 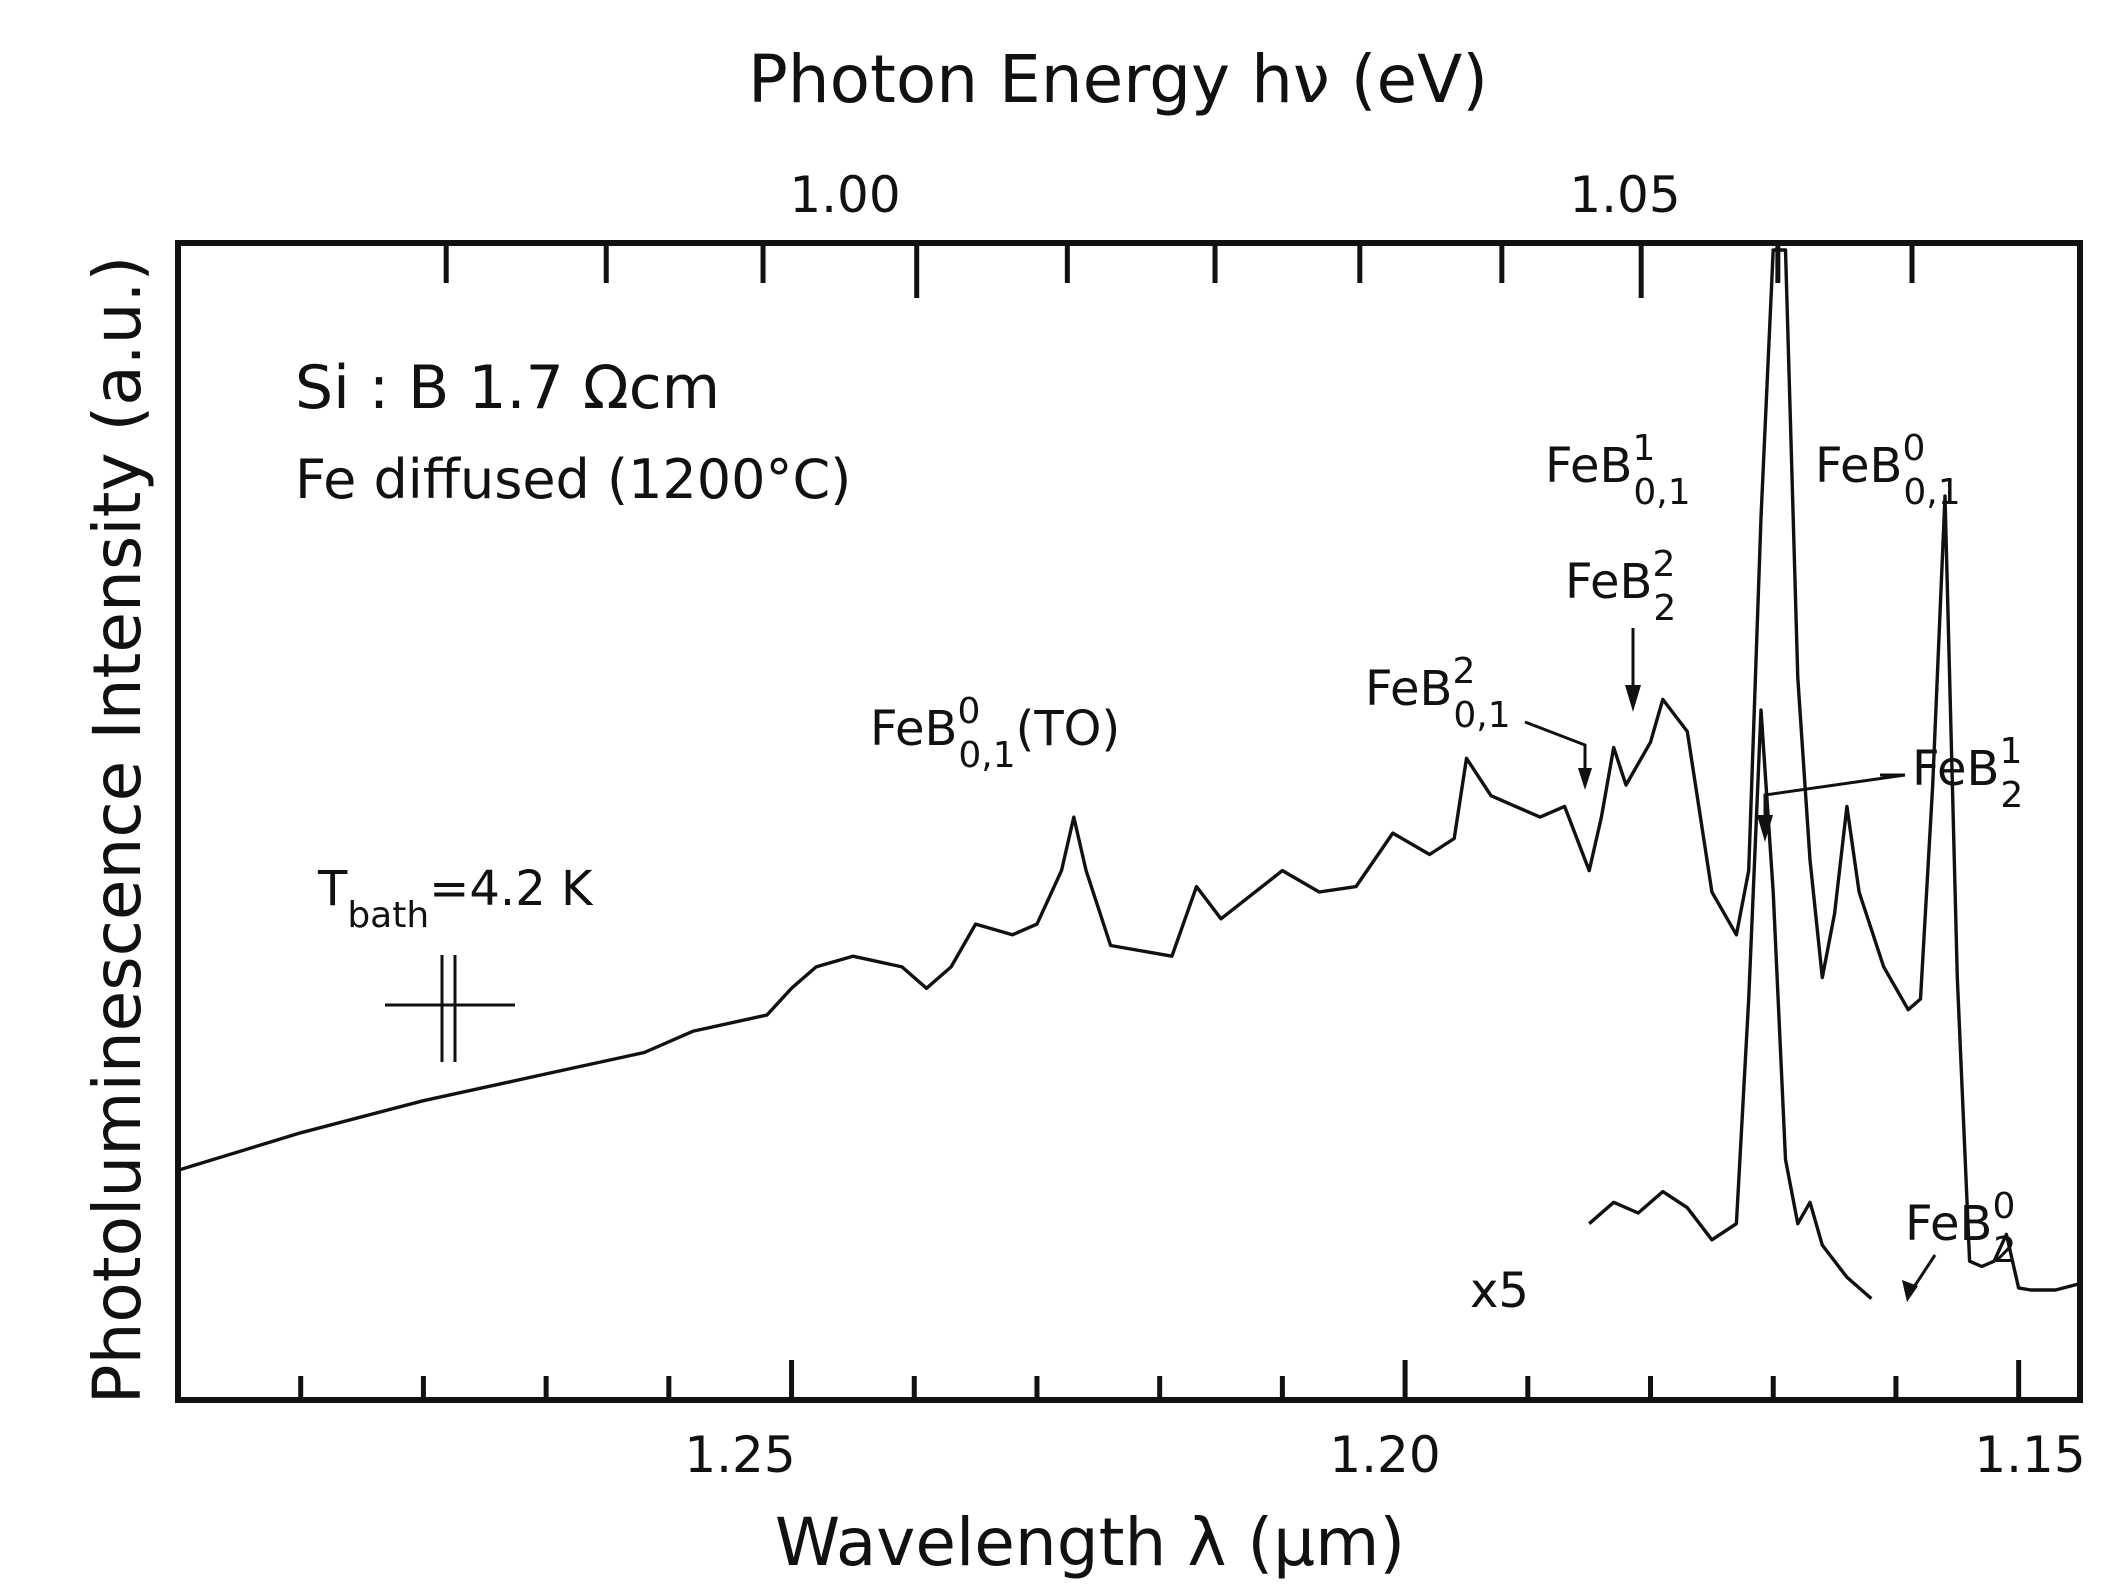 I want to click on peak-label-feb2-2: FeB2 2, so click(x=1620, y=586).